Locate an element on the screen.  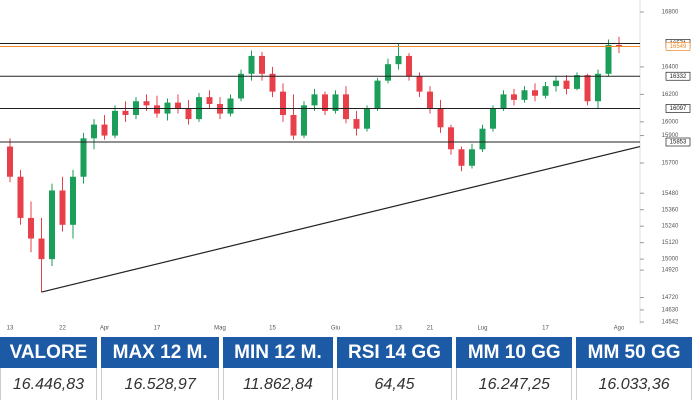
y-tick-label: 14720 is located at coordinates (670, 298).